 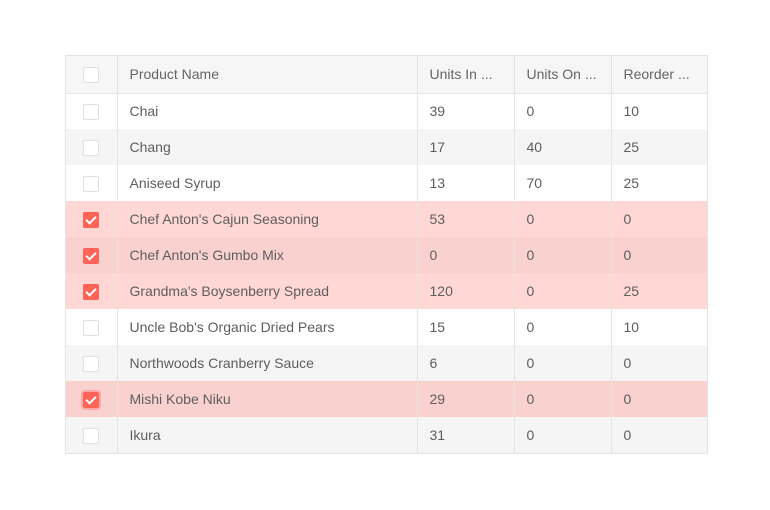 I want to click on units-in-stock-cell: 15, so click(x=465, y=327).